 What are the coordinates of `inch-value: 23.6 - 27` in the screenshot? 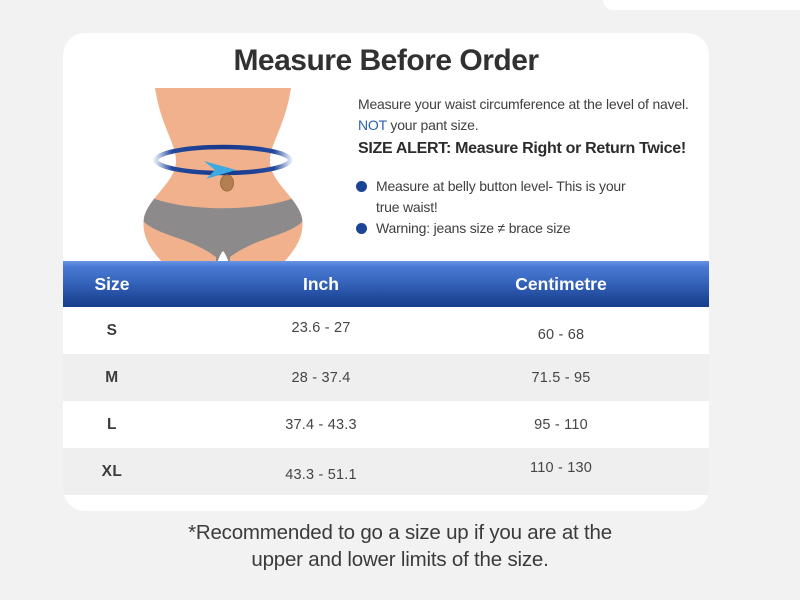 It's located at (321, 327).